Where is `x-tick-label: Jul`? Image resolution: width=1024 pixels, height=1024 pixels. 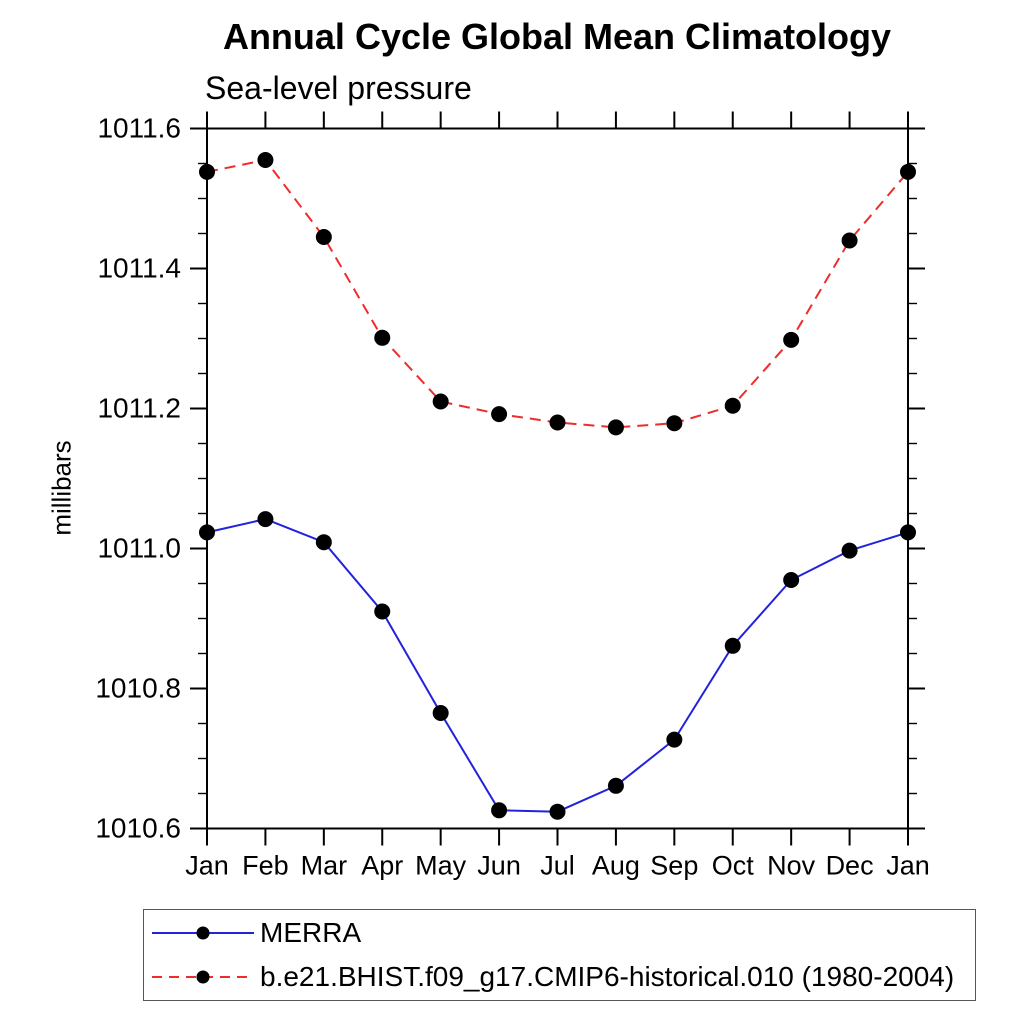 x-tick-label: Jul is located at coordinates (557, 866).